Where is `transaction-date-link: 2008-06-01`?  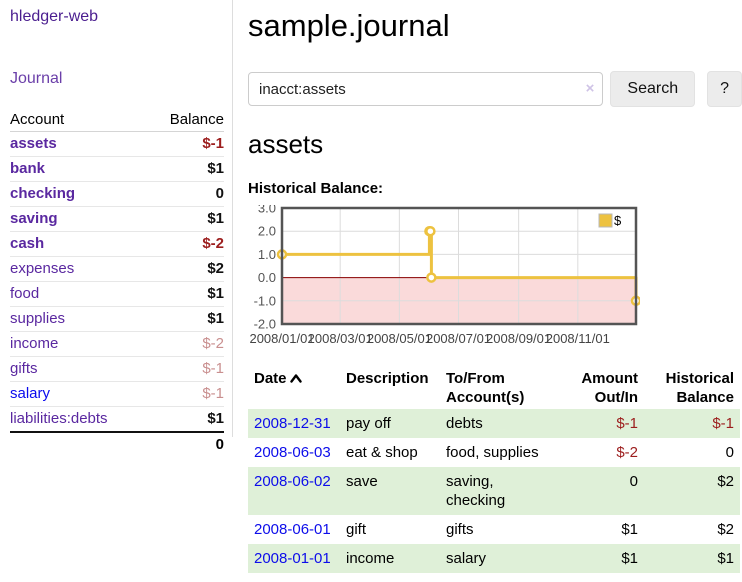 transaction-date-link: 2008-06-01 is located at coordinates (292, 529).